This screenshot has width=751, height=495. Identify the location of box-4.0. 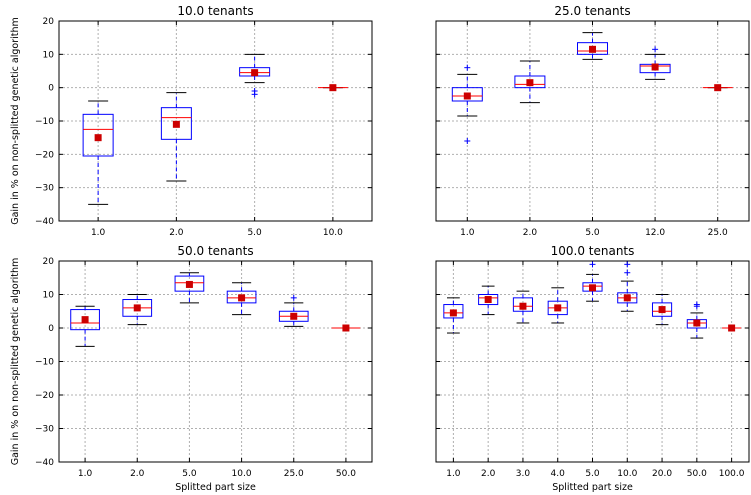
(557, 305).